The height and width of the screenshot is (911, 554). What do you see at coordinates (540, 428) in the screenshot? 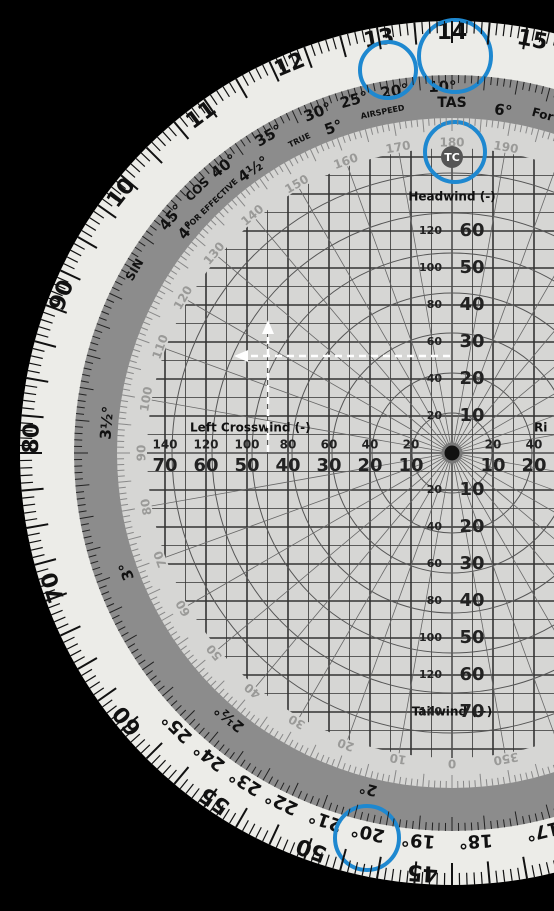
I see `right-crosswind-label: Ri` at bounding box center [540, 428].